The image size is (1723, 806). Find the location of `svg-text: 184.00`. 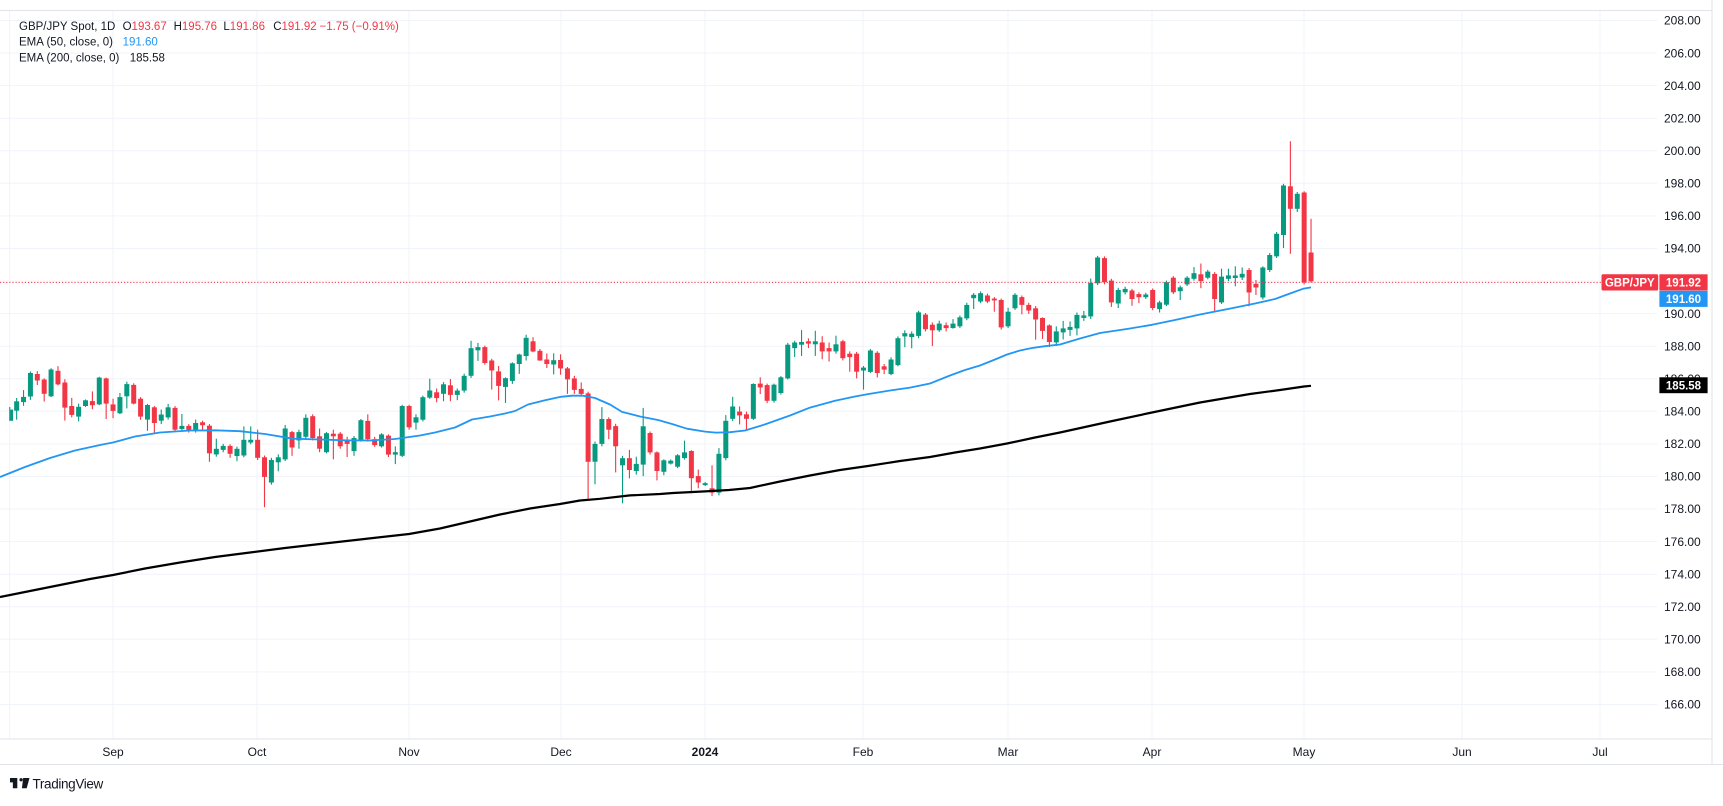

svg-text: 184.00 is located at coordinates (1682, 412).